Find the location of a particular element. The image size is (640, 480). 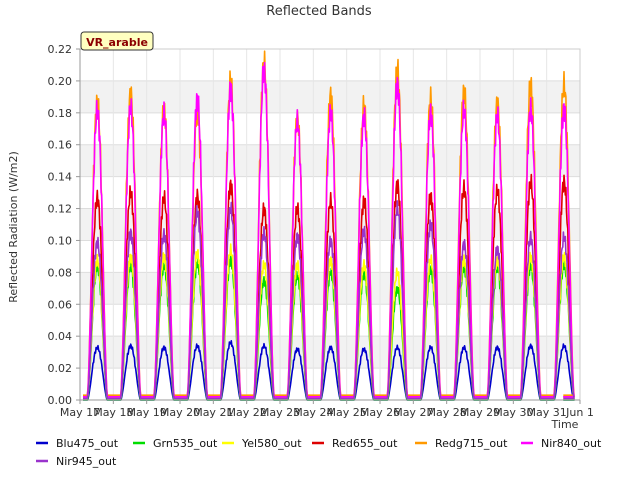

series-line-blu475-out is located at coordinates (329, 370).